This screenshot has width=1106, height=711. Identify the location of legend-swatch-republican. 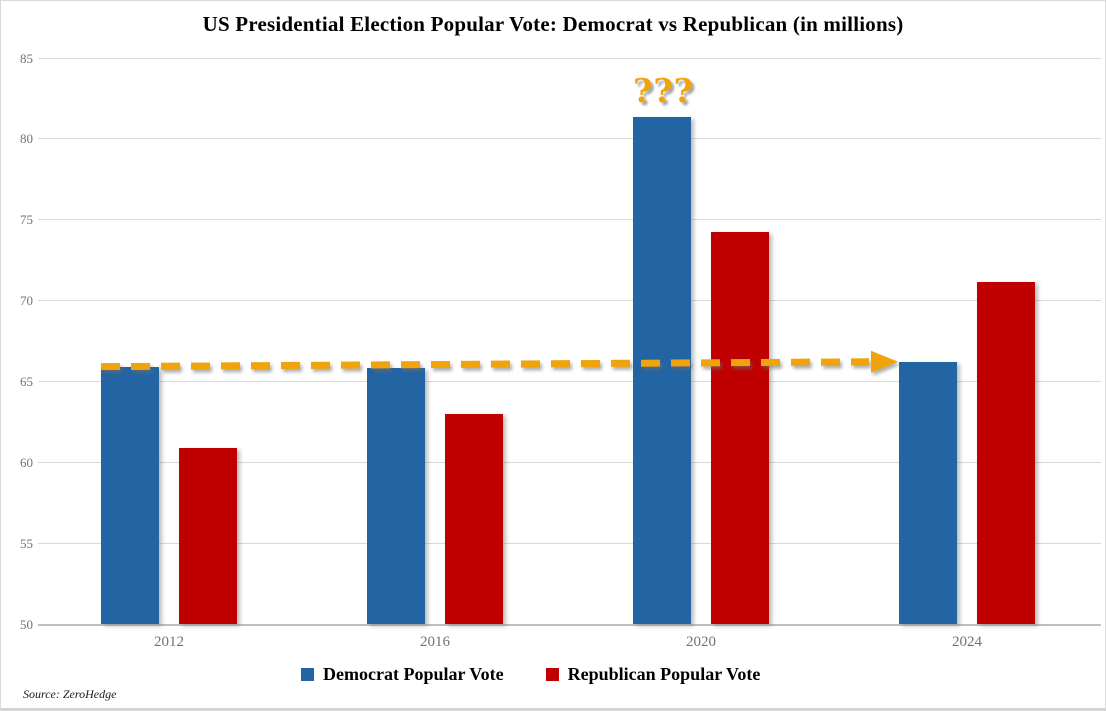
(552, 674).